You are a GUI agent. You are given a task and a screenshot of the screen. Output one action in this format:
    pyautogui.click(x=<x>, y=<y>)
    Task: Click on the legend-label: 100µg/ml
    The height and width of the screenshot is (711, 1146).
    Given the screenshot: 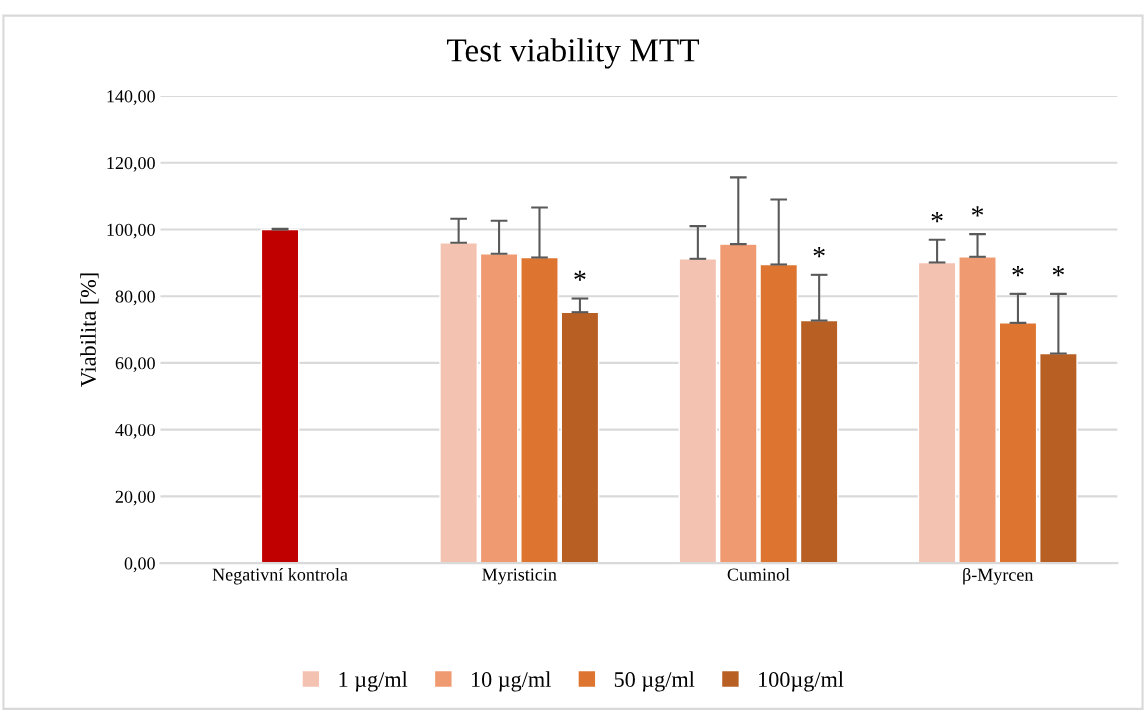 What is the action you would take?
    pyautogui.click(x=801, y=681)
    